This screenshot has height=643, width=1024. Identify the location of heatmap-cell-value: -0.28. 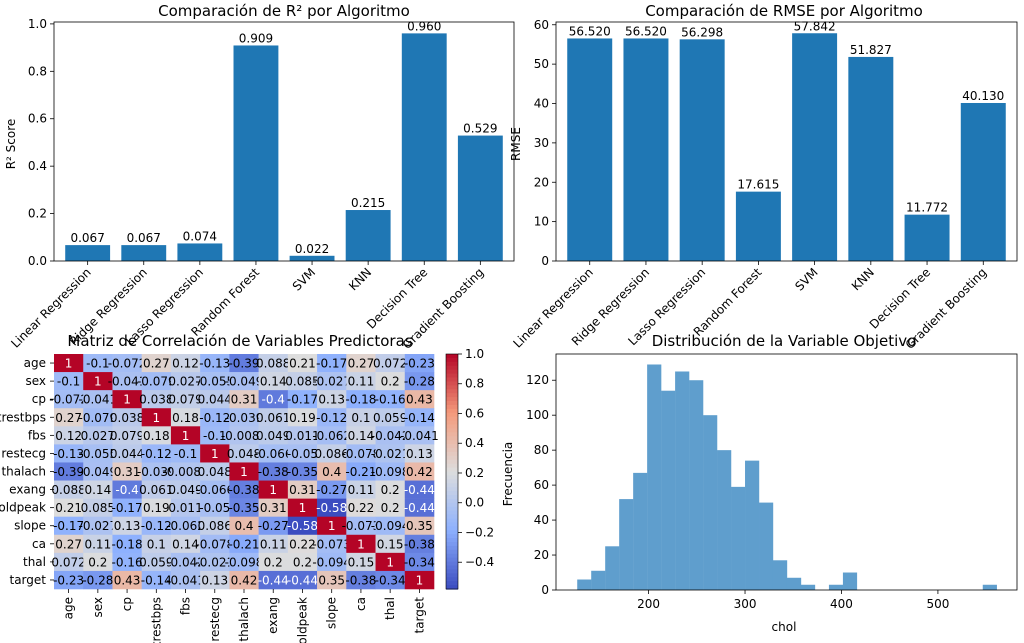
(419, 382).